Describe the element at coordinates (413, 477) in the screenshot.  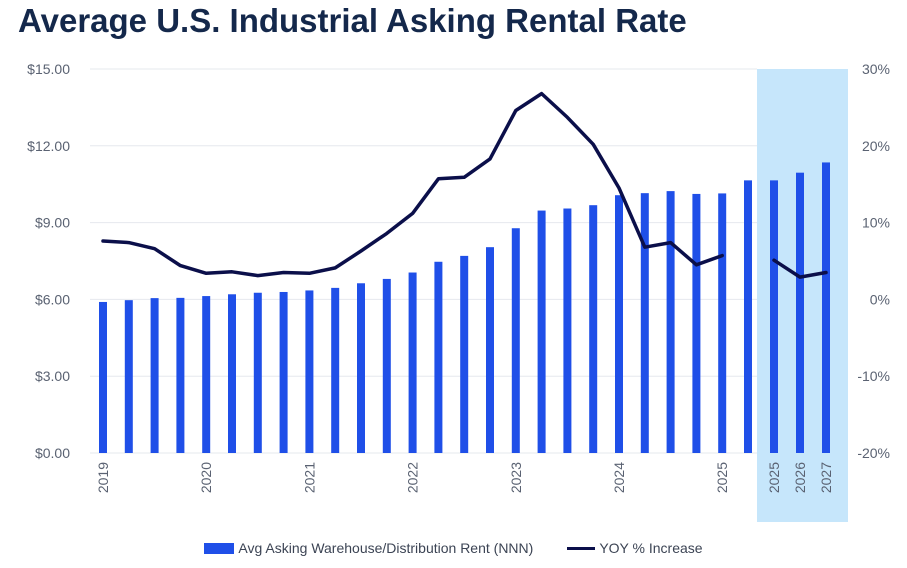
I see `x-tick-label: 2022` at that location.